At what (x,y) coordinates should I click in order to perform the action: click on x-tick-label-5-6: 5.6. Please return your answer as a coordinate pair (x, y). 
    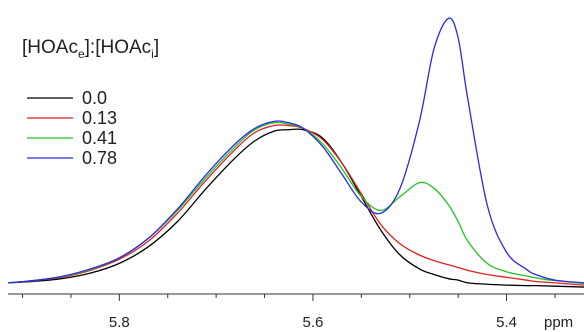
    Looking at the image, I should click on (313, 322).